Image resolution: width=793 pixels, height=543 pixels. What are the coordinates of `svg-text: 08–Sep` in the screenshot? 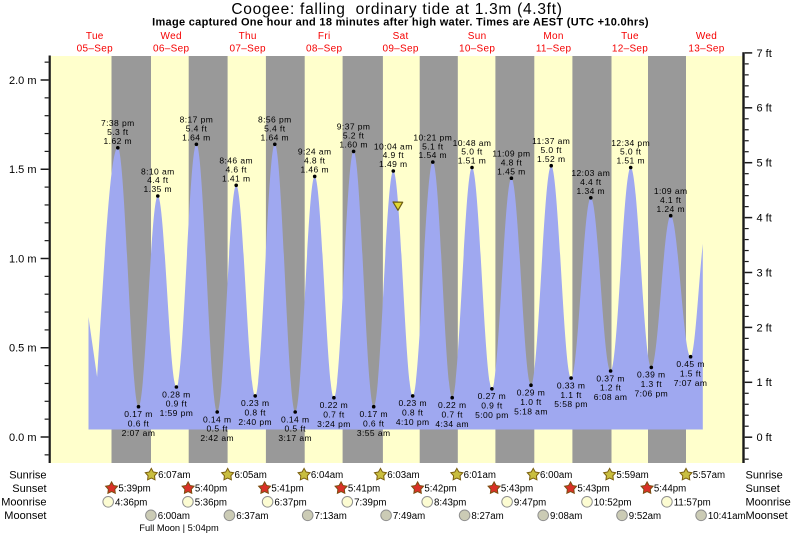 It's located at (324, 49).